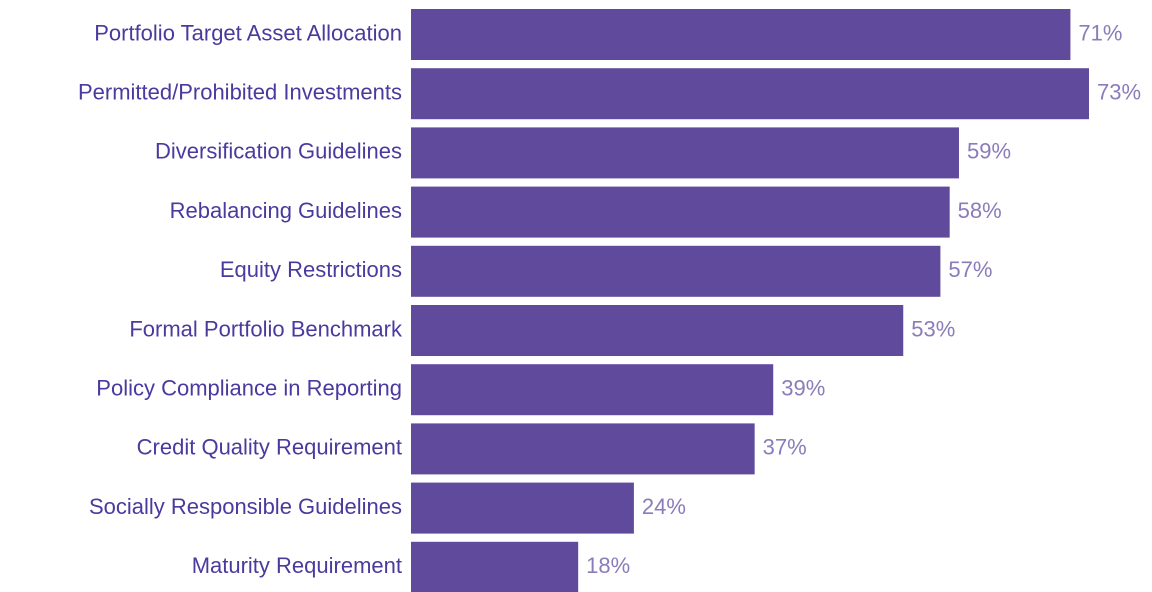  Describe the element at coordinates (803, 388) in the screenshot. I see `value-label: 39%` at that location.